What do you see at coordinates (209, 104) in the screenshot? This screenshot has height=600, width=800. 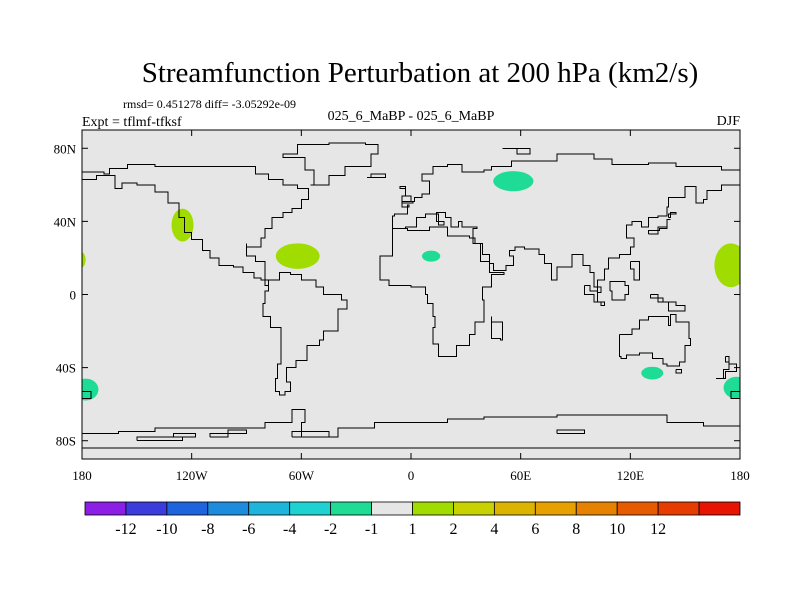 I see `stats-label: rmsd= 0.451278 diff= -3.05292e-09` at bounding box center [209, 104].